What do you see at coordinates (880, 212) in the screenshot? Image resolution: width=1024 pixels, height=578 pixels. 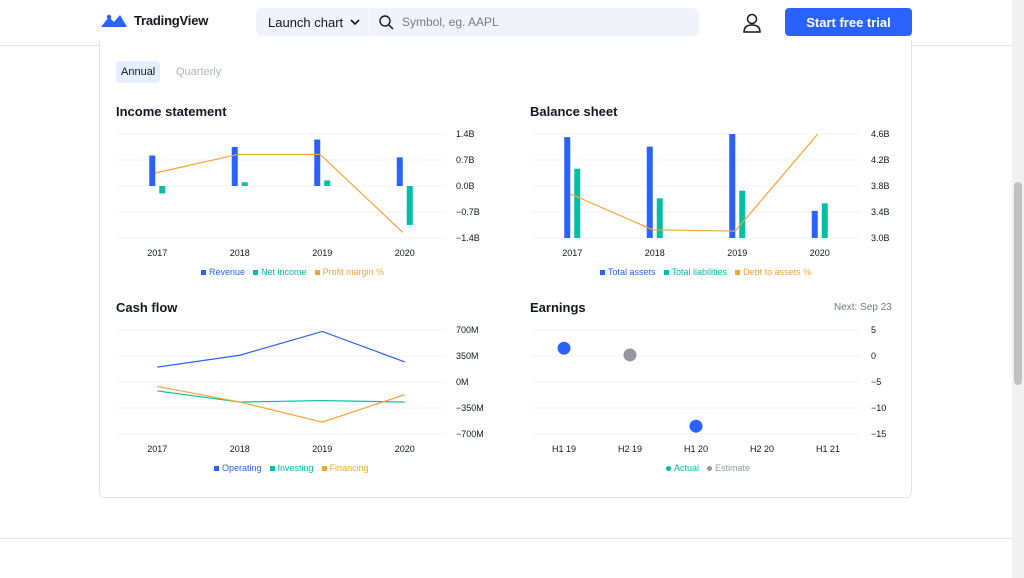 I see `y-tick-label: 3.4B` at bounding box center [880, 212].